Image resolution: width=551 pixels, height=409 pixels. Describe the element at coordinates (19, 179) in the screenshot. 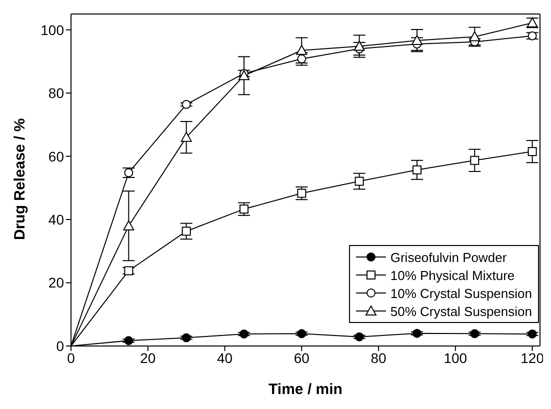

I see `y-axis-title: Drug Release / %` at that location.